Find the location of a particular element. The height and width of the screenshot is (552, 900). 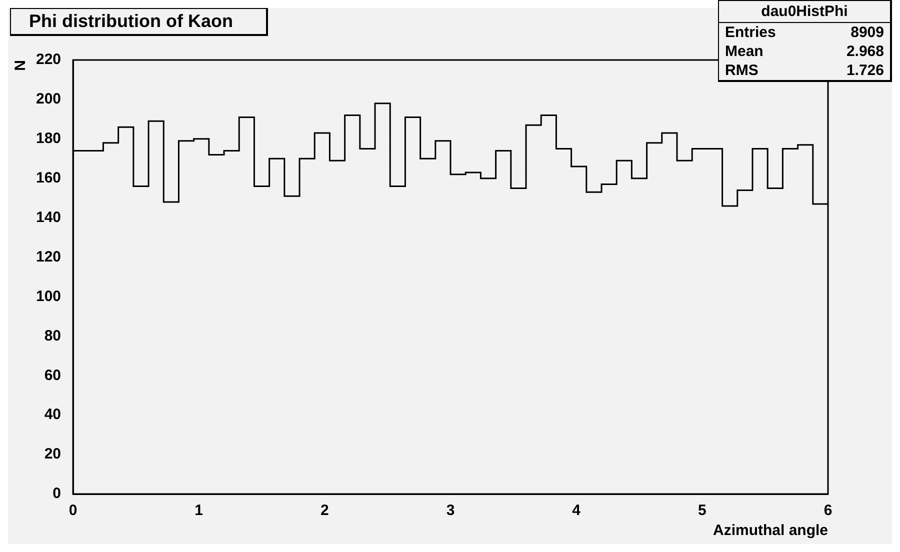

x-tick-label: 3 is located at coordinates (450, 511).